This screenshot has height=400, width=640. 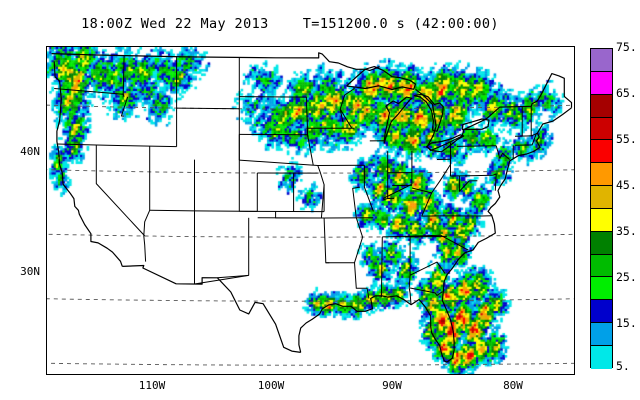 I want to click on colorbar-tick-35: 35., so click(x=626, y=231).